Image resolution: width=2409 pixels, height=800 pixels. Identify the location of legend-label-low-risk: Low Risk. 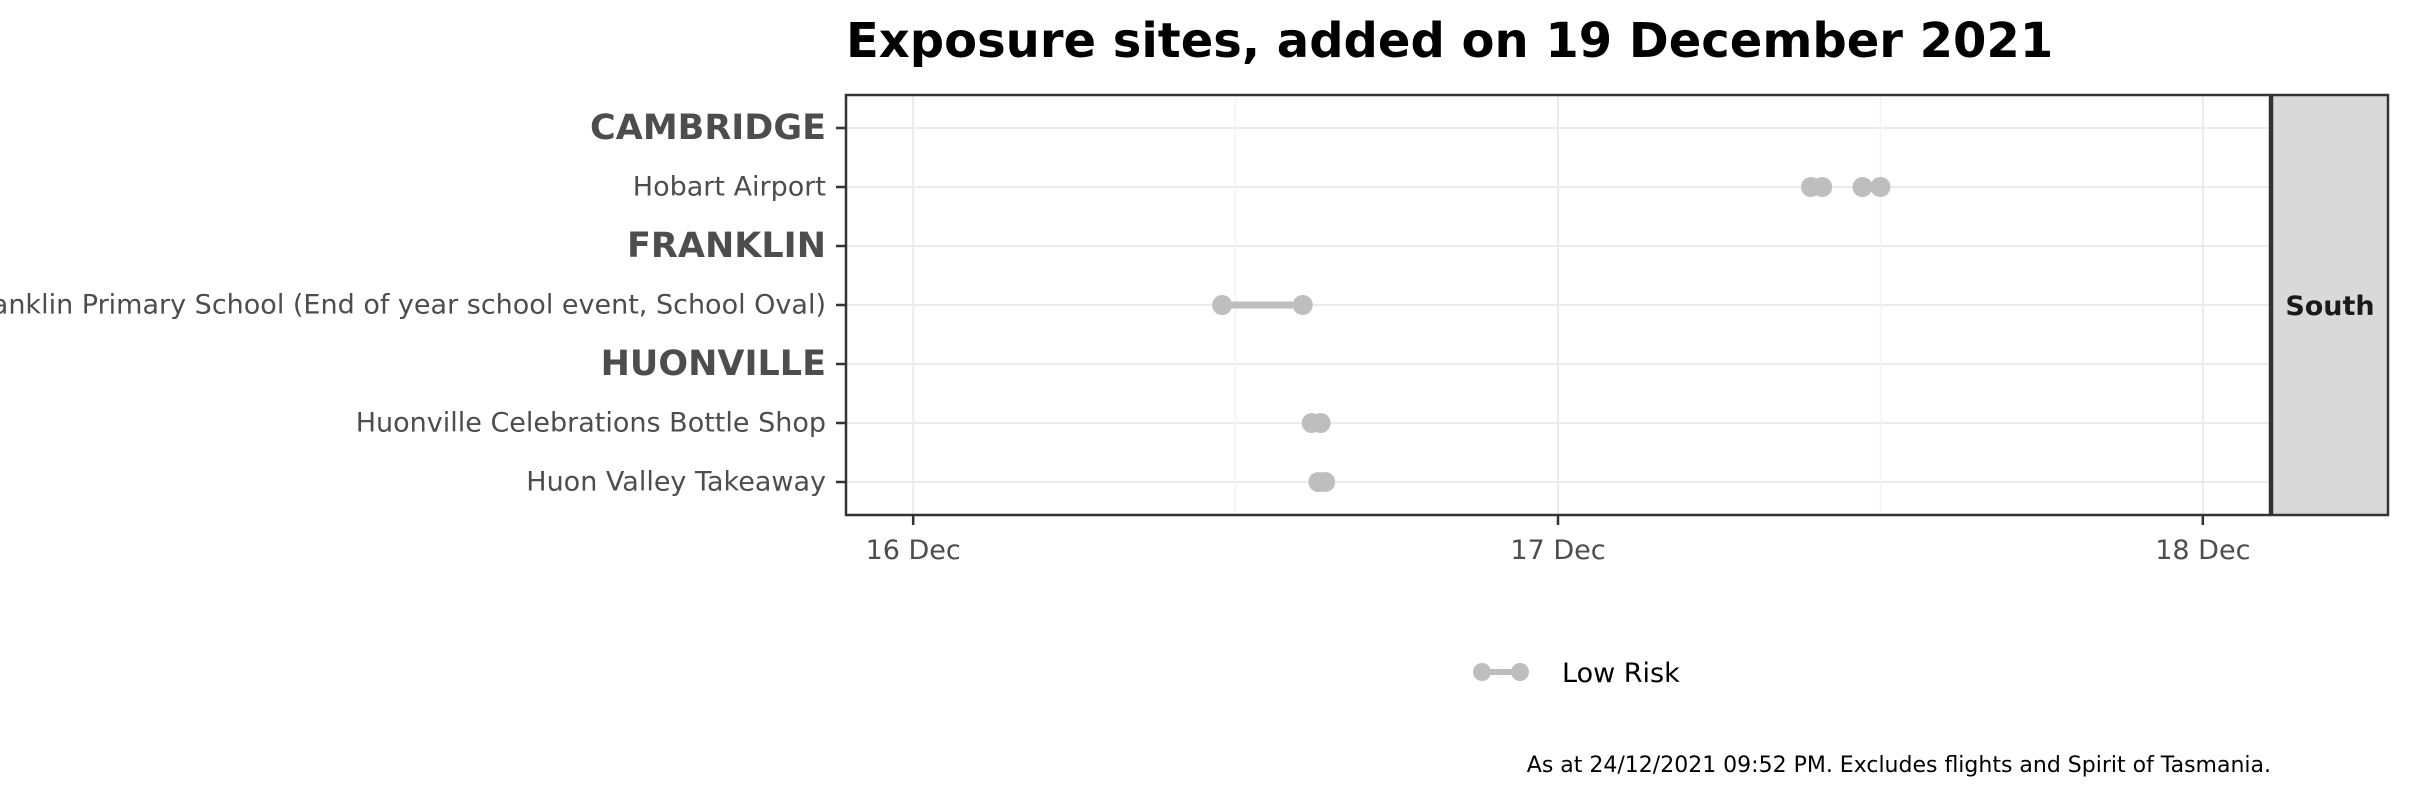
(1621, 673).